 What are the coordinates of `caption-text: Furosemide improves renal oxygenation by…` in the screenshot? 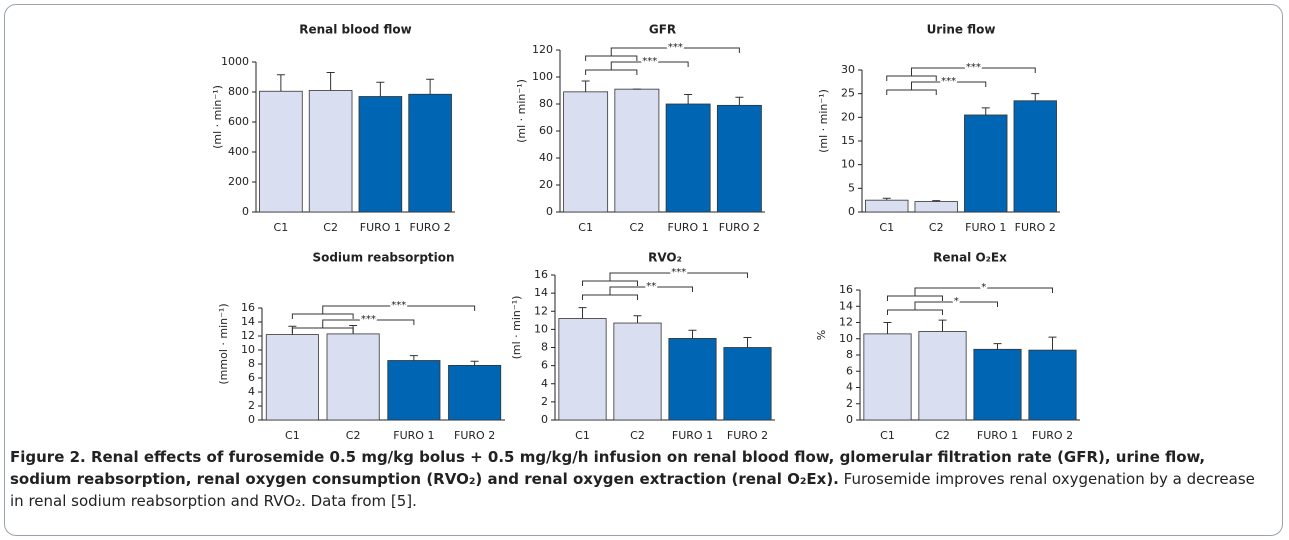 It's located at (632, 490).